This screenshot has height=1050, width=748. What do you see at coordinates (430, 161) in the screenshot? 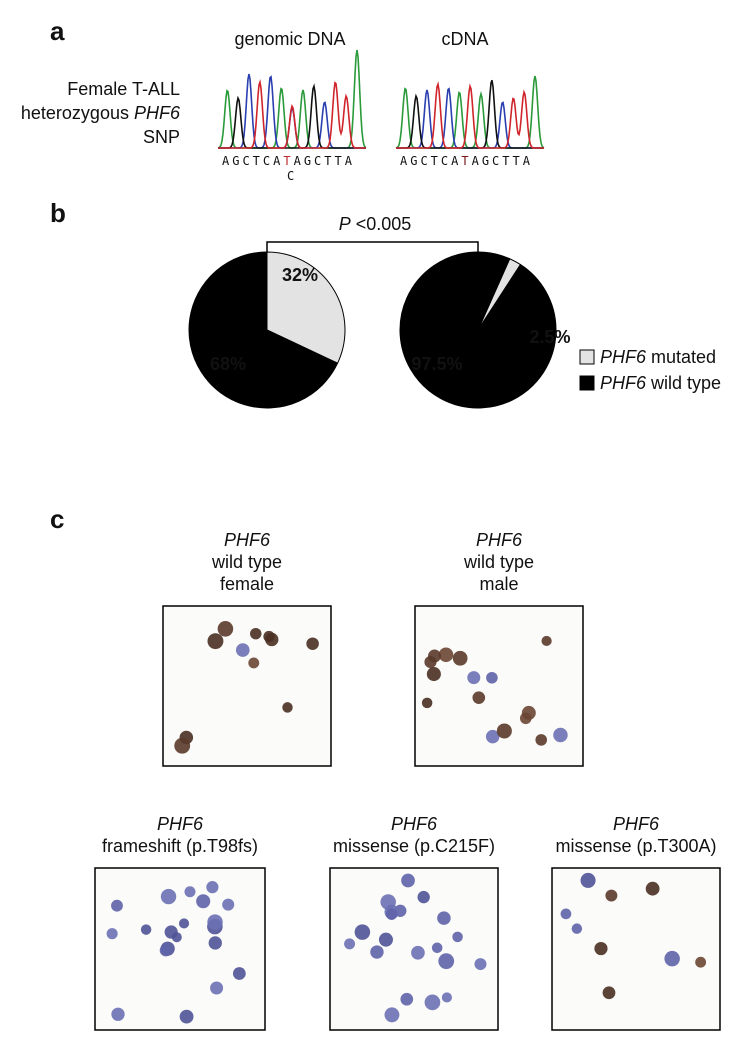
I see `sequence-part: AGCTCA` at bounding box center [430, 161].